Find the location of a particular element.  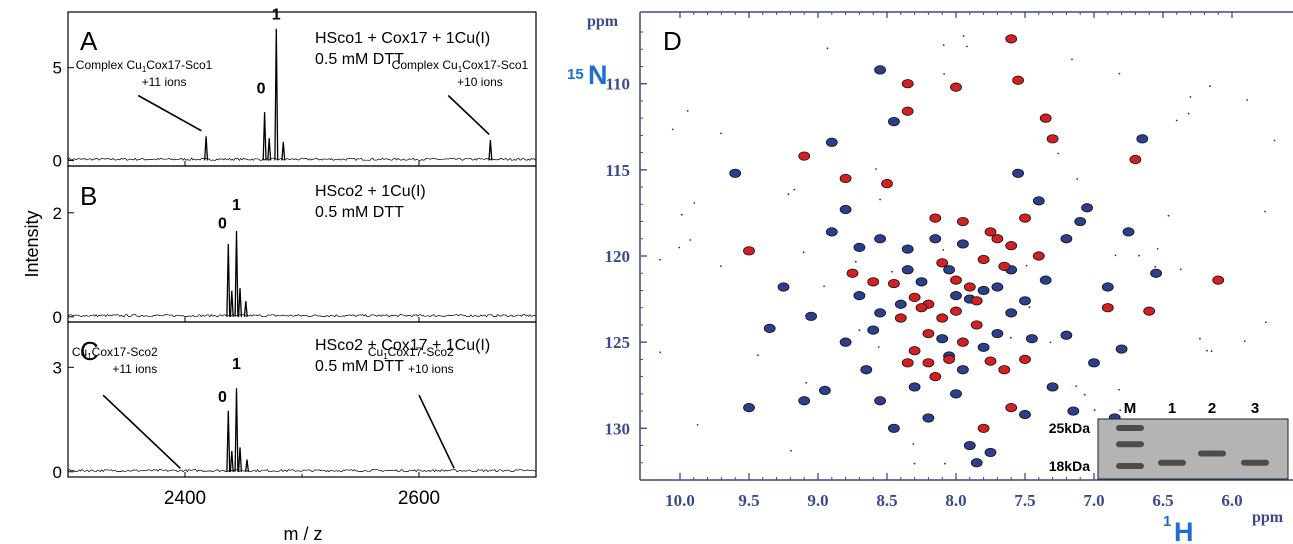

panel-c-subtitle: 0.5 mM DTT is located at coordinates (359, 366).